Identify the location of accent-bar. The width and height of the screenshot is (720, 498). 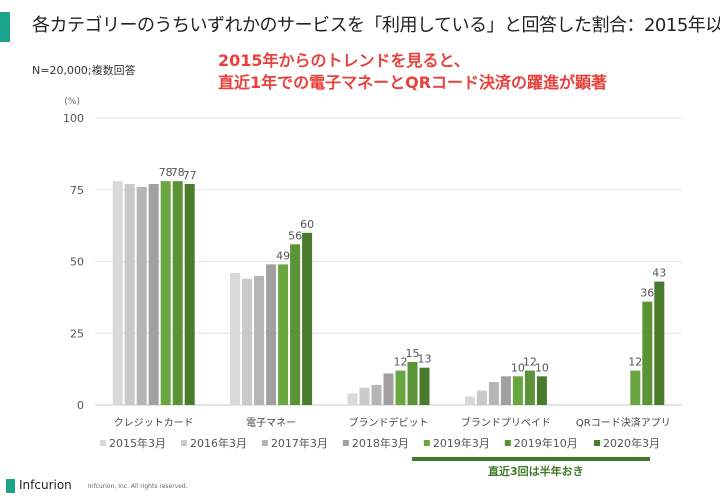
(5, 27).